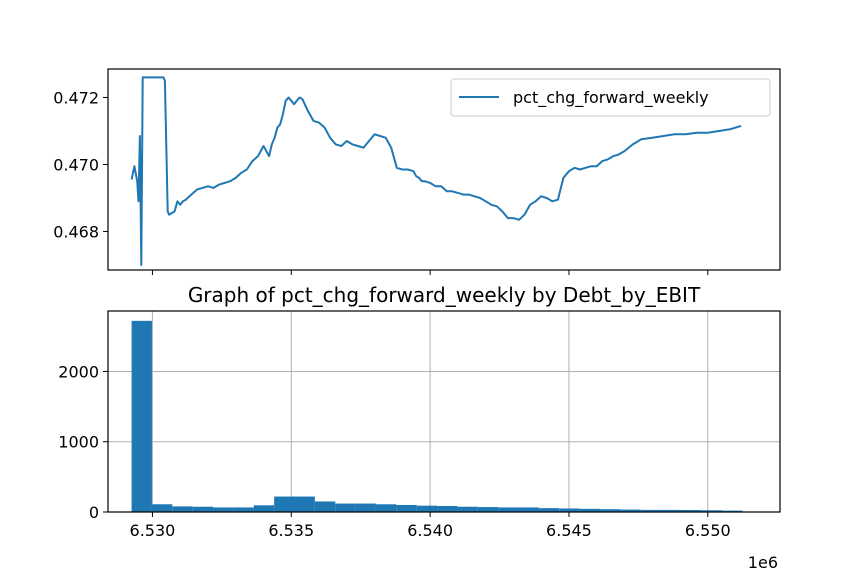  Describe the element at coordinates (430, 272) in the screenshot. I see `line-chart-x-ticks` at that location.